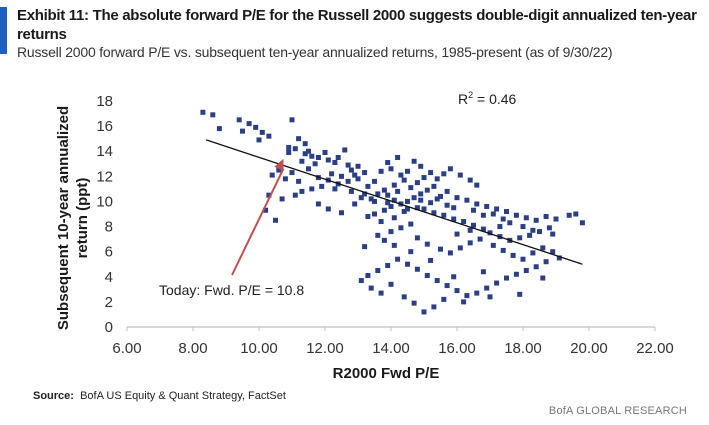 The image size is (709, 425). Describe the element at coordinates (183, 396) in the screenshot. I see `source-text: BofA US Equity & Quant Strategy, FactSet` at that location.